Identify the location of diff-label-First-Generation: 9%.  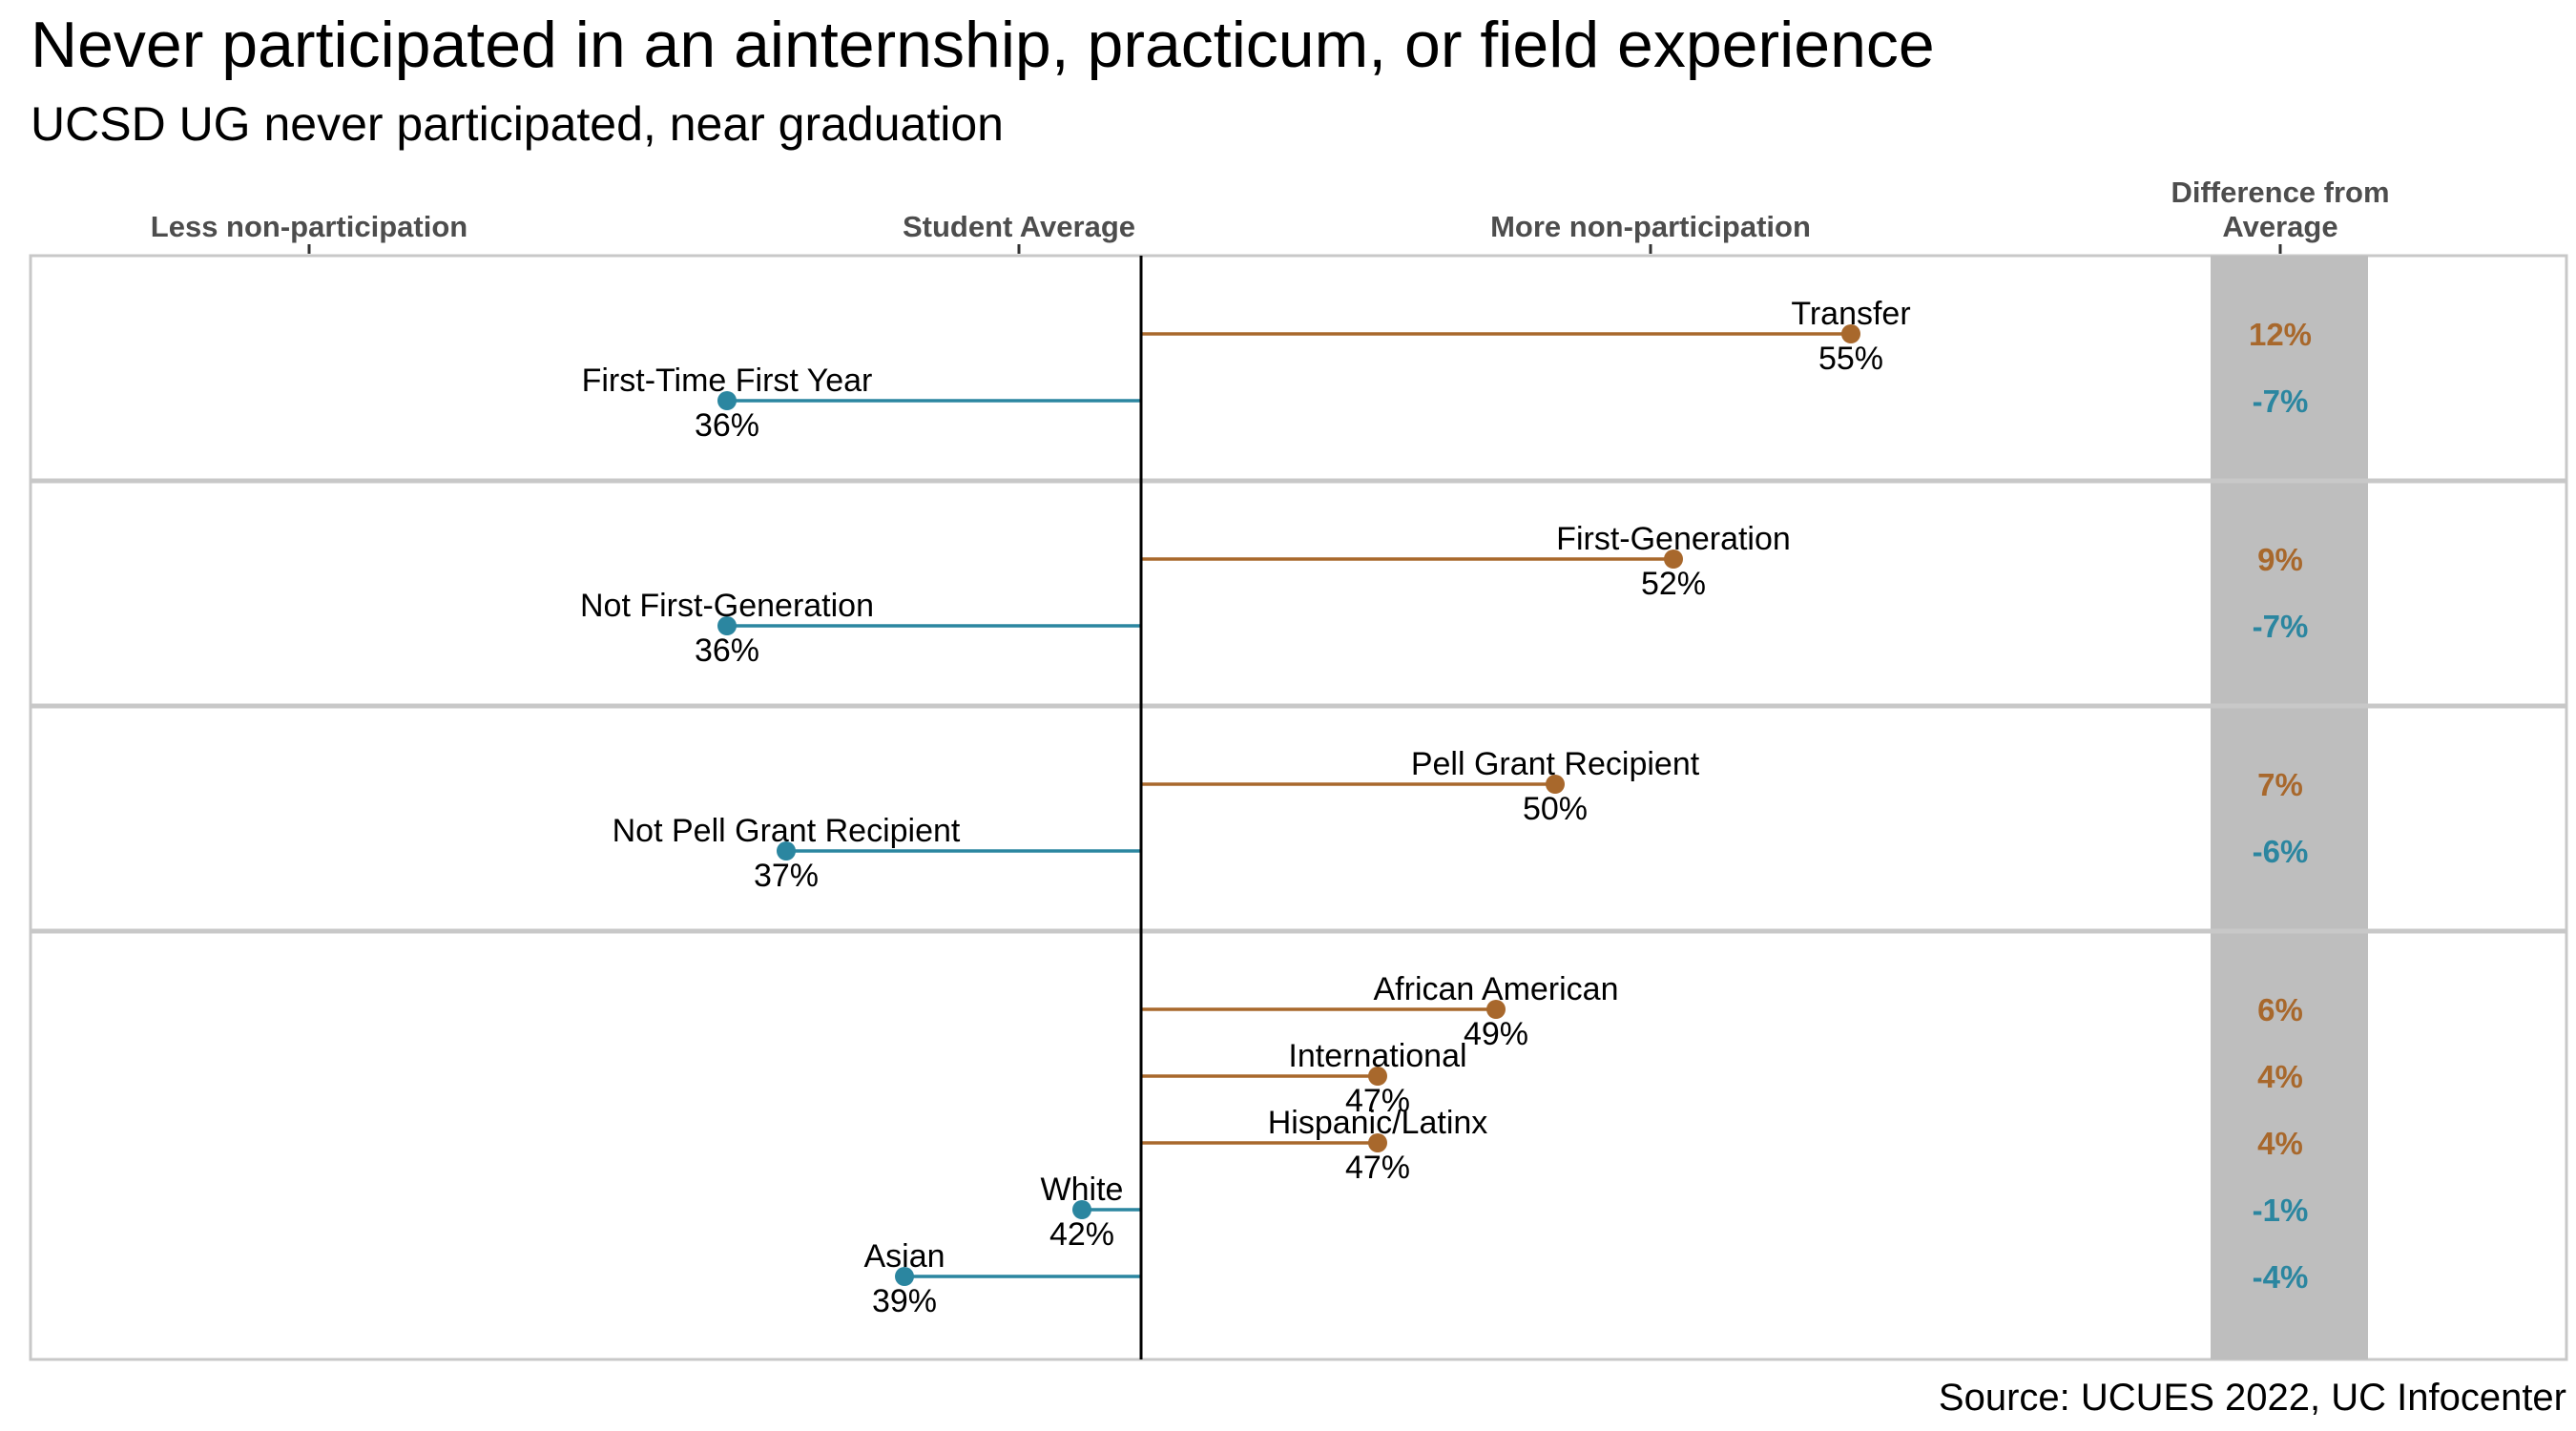
(2280, 559).